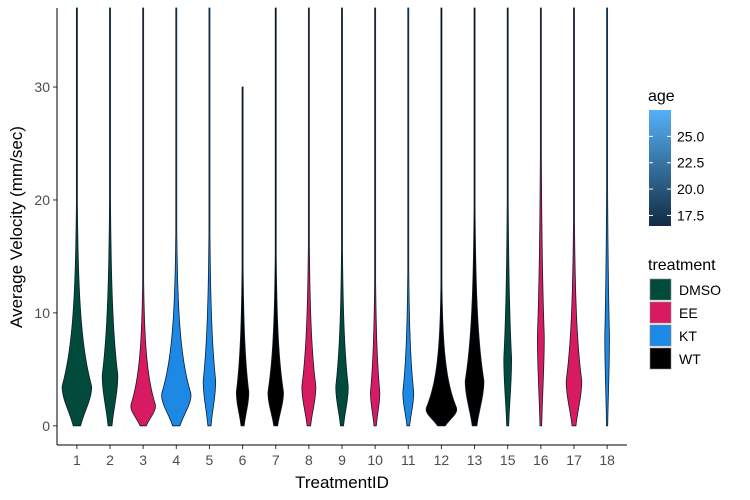  Describe the element at coordinates (700, 290) in the screenshot. I see `treatment-label-dmso: DMSO` at that location.